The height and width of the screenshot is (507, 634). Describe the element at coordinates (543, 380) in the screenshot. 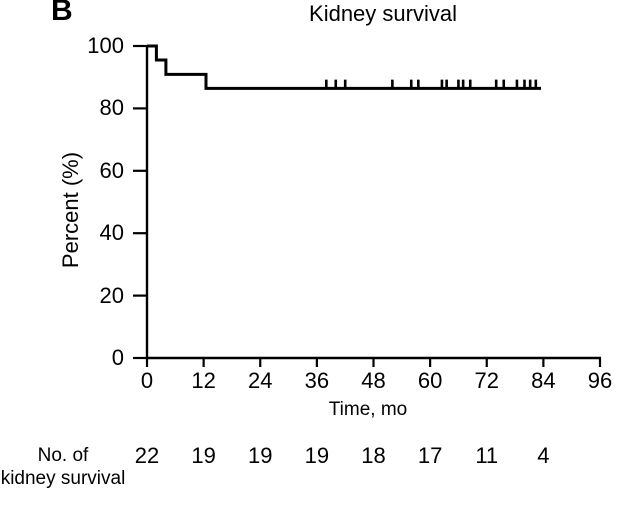

I see `x-tick-label-84: 84` at that location.